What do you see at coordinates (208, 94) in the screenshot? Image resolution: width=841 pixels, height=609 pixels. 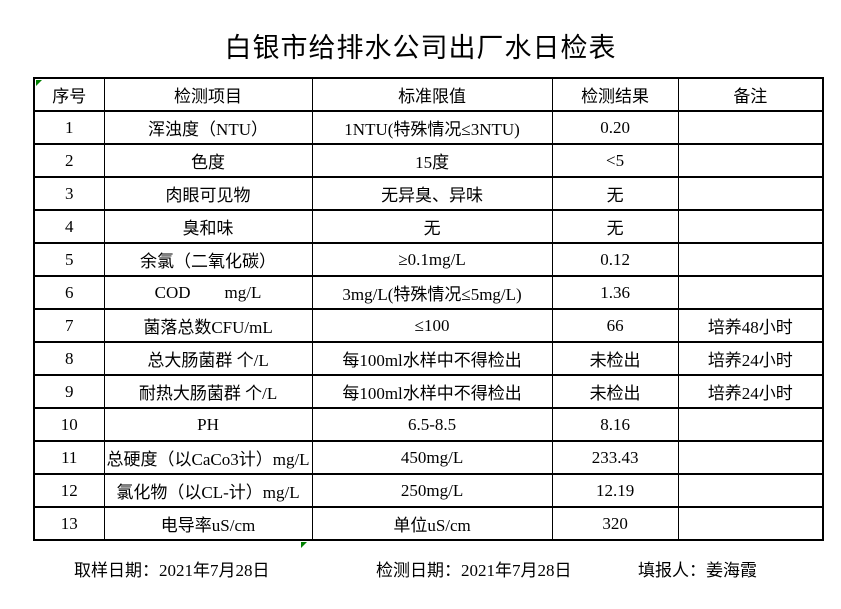 I see `header-item: 检测项目` at bounding box center [208, 94].